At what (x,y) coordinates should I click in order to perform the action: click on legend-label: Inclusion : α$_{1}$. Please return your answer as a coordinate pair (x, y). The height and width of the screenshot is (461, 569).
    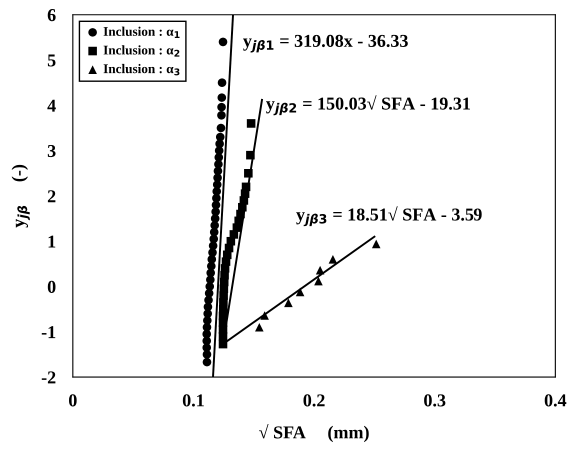
    Looking at the image, I should click on (142, 32).